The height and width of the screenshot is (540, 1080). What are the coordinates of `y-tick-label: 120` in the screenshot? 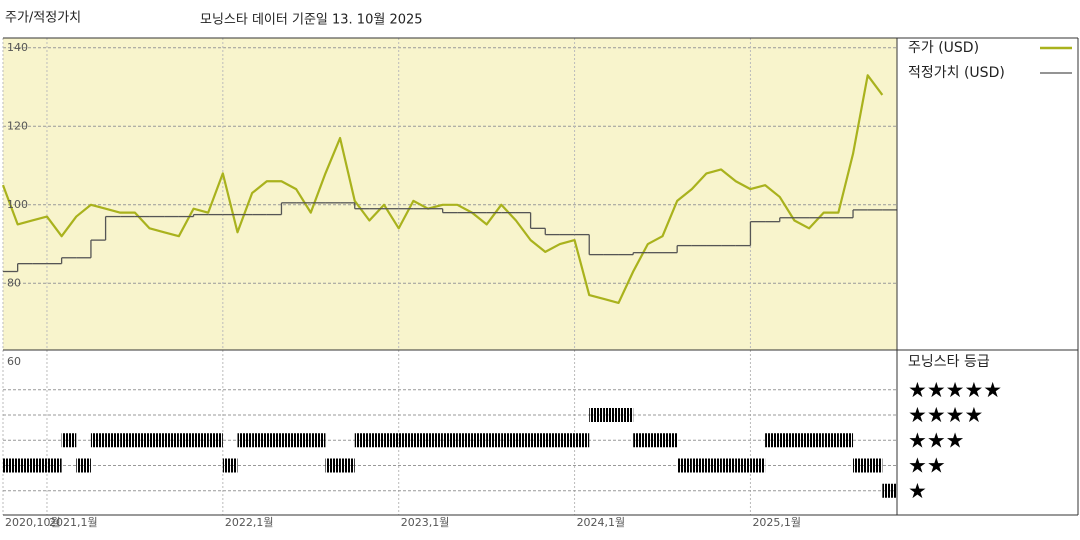 It's located at (17, 125).